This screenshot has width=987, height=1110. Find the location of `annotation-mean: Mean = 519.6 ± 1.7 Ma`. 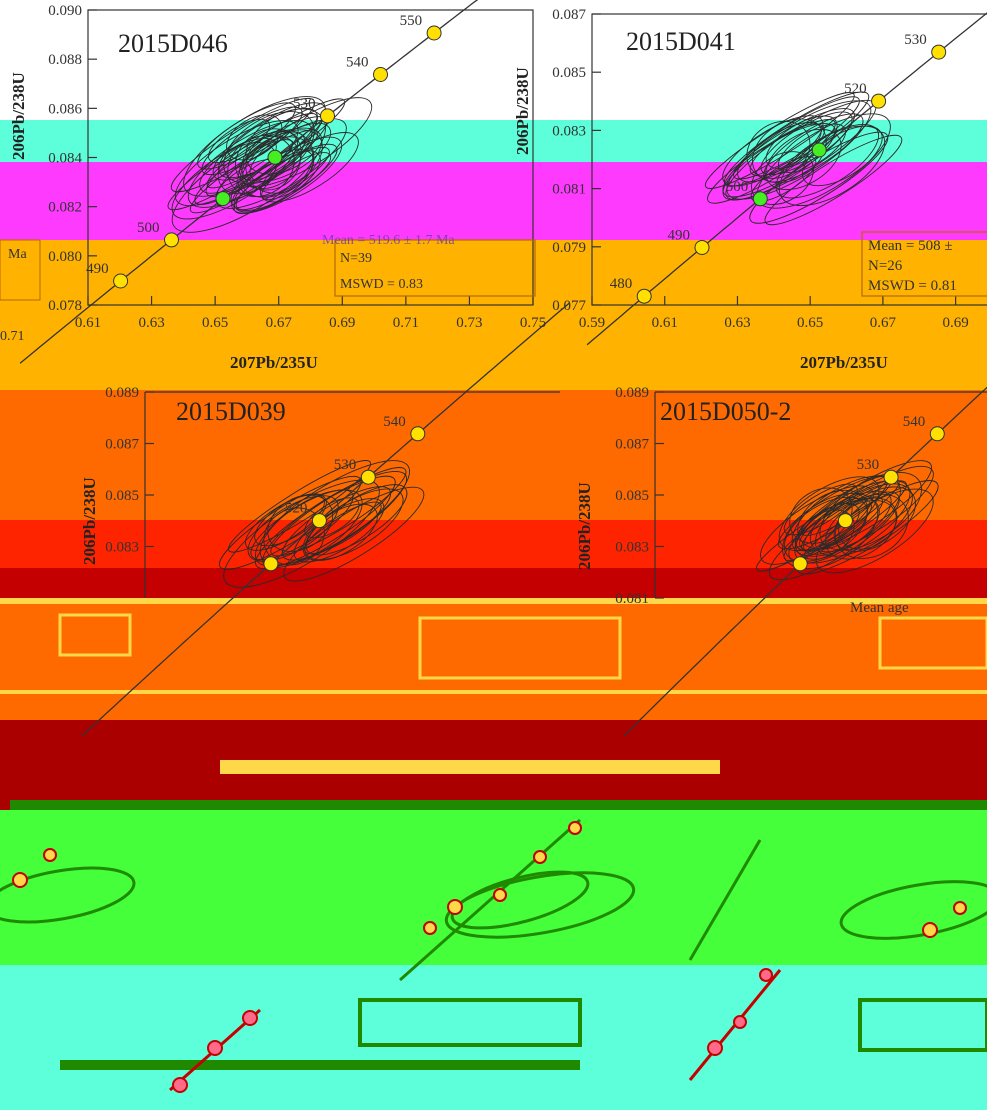

annotation-mean: Mean = 519.6 ± 1.7 Ma is located at coordinates (388, 240).